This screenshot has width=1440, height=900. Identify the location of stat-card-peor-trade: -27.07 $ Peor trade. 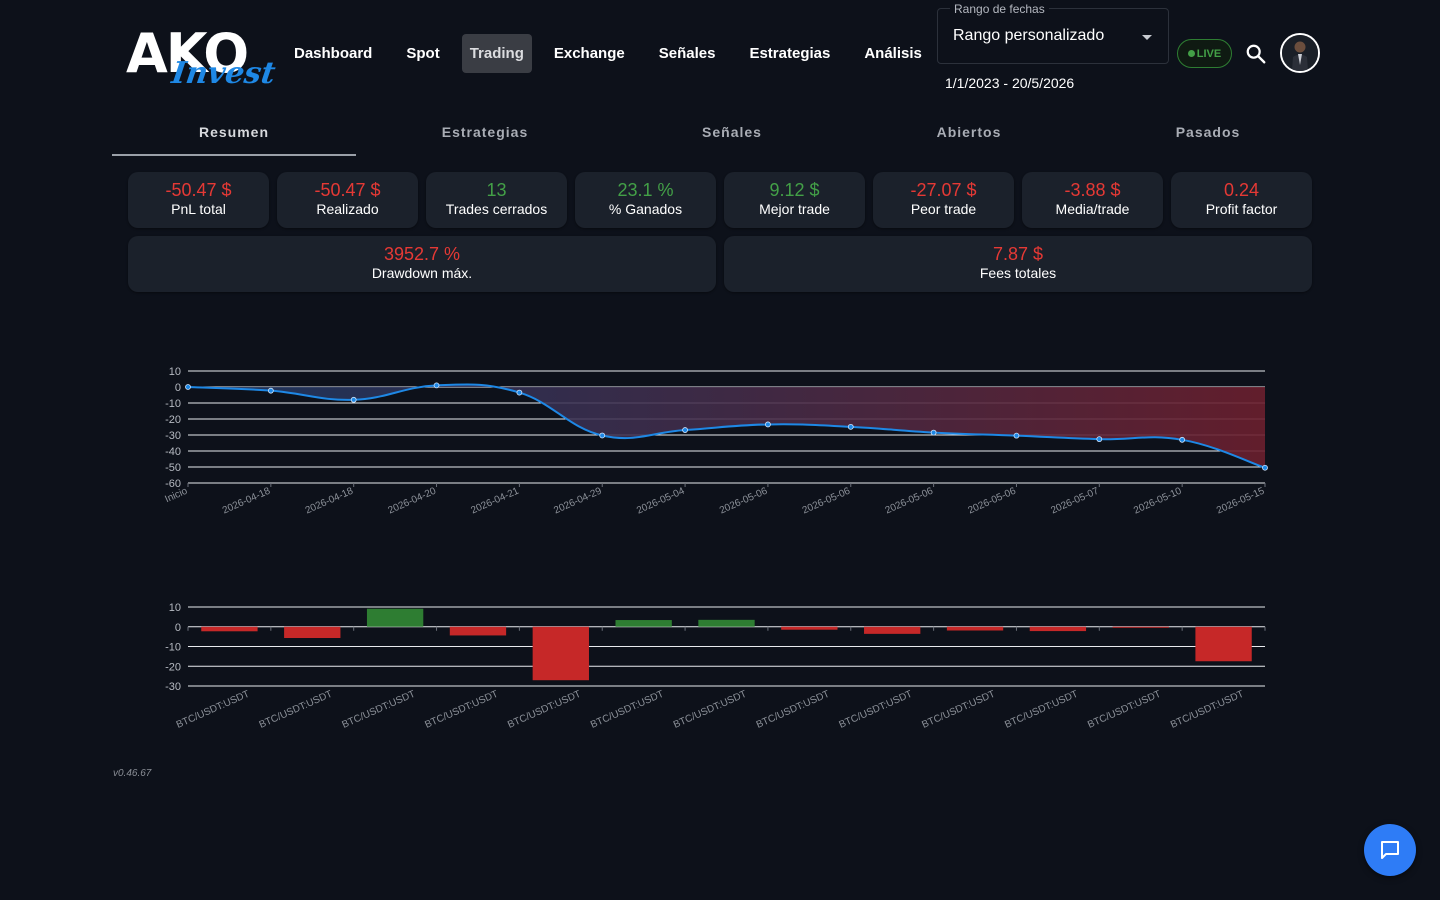
(943, 200).